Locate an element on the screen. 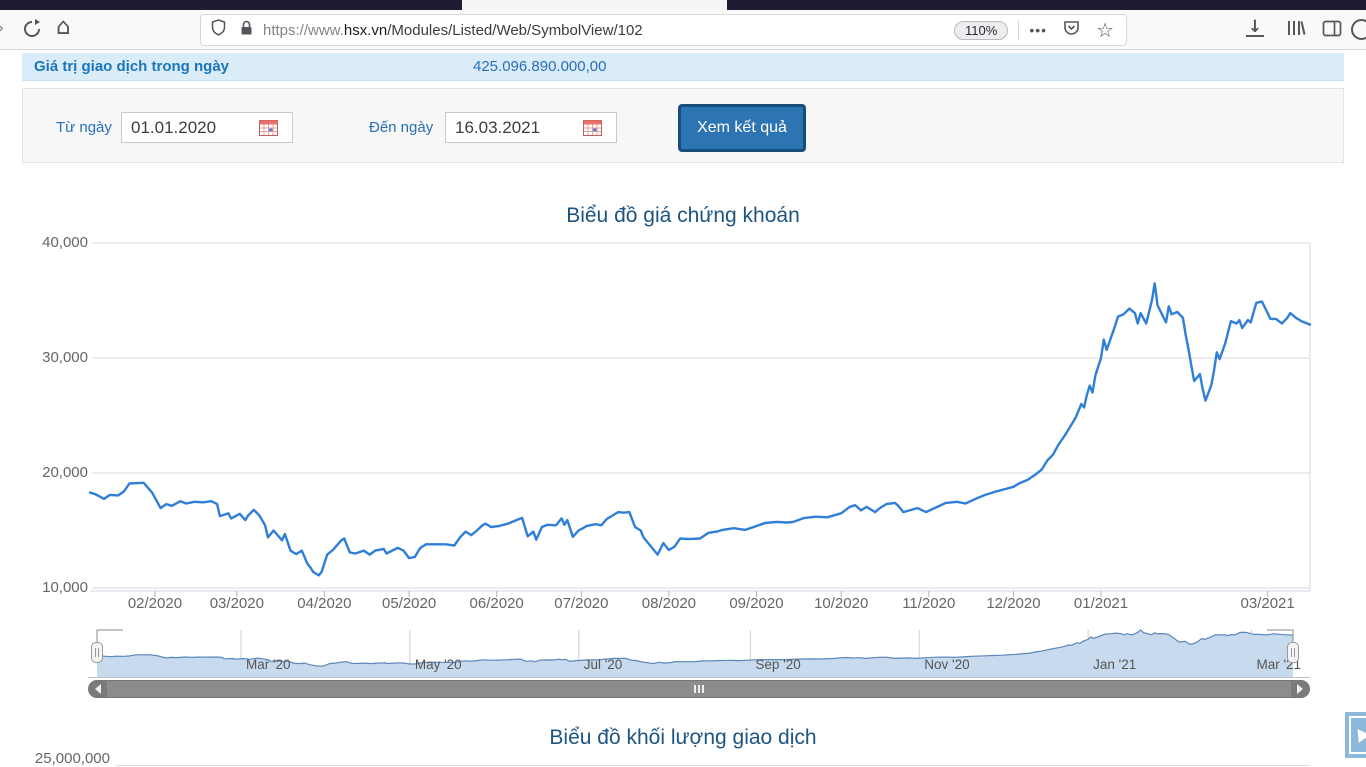 This screenshot has height=767, width=1366. bookmark-star-icon: ☆ is located at coordinates (1105, 30).